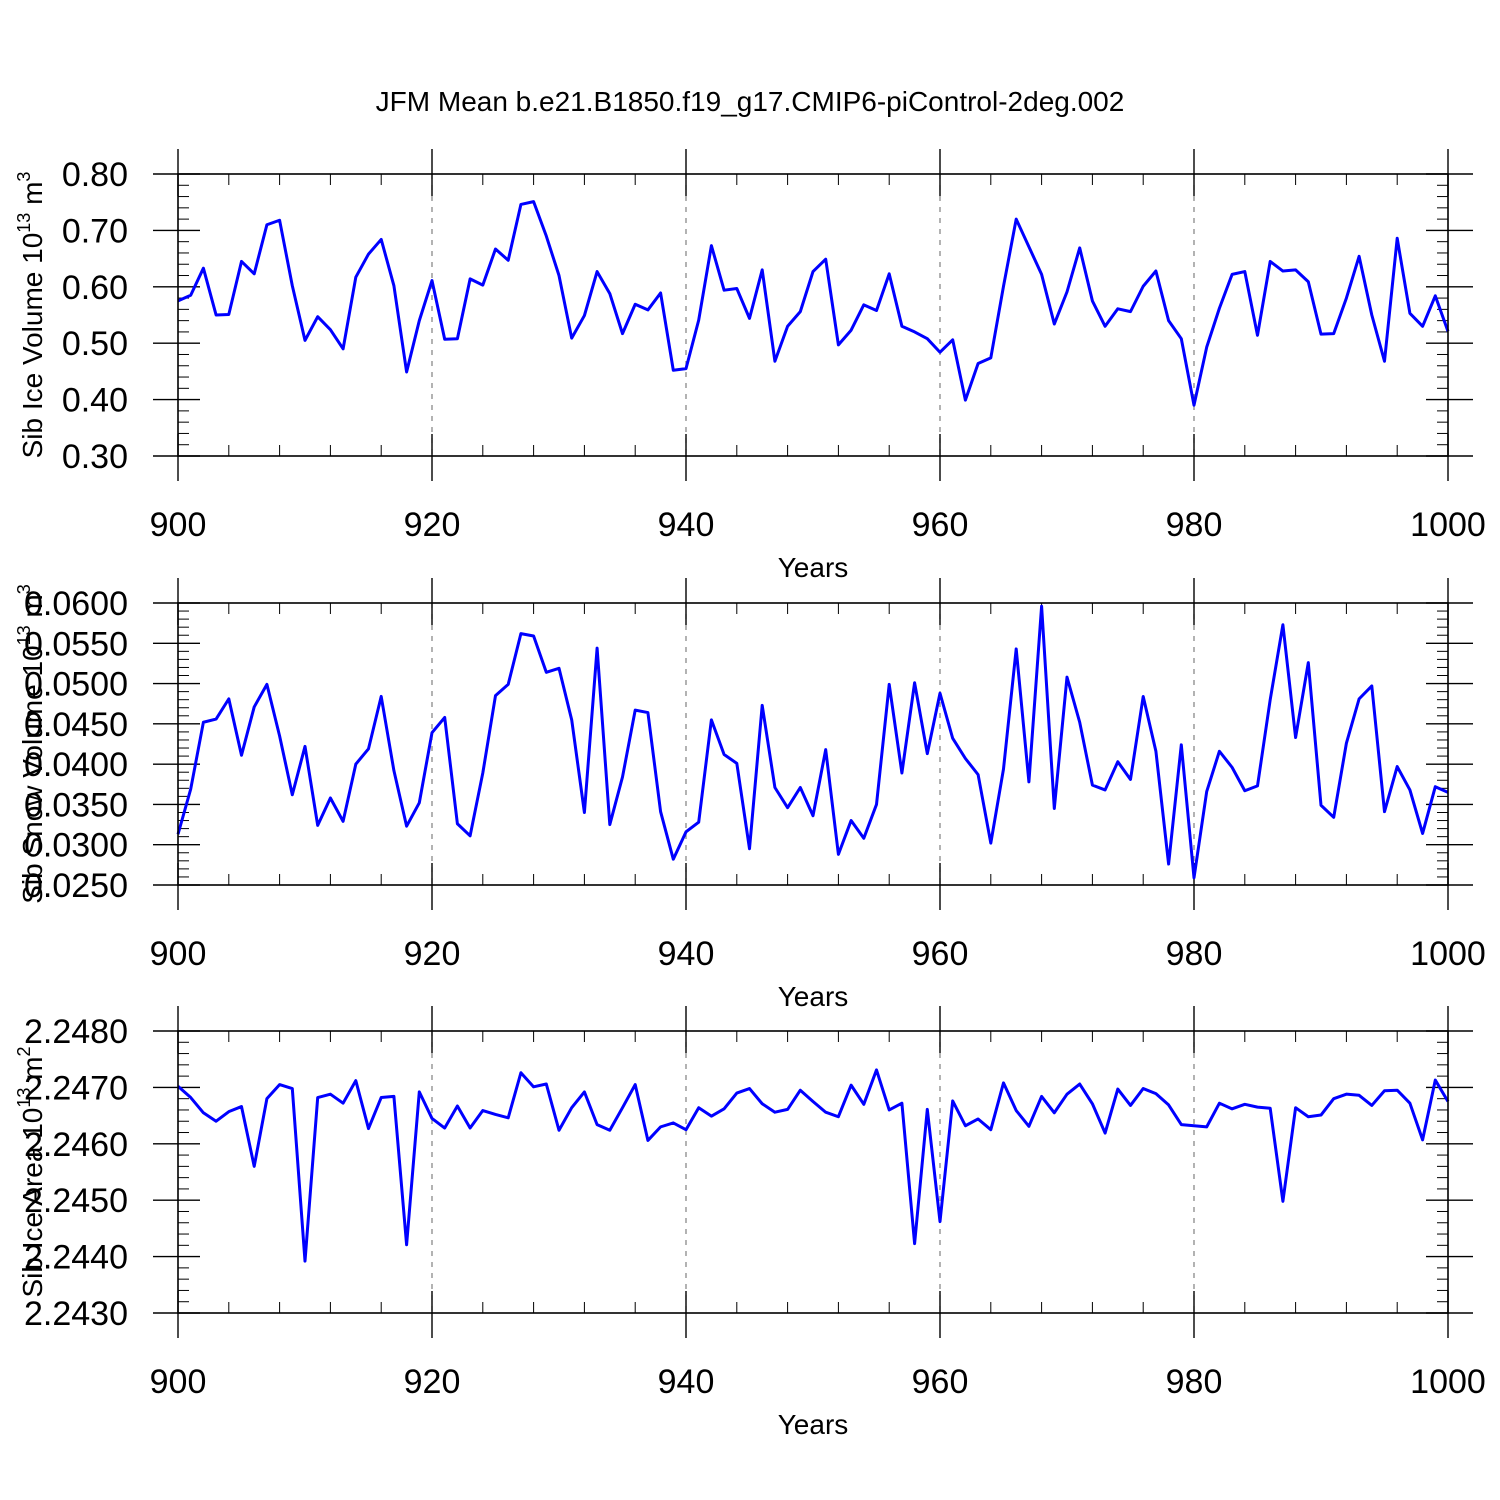 This screenshot has width=1500, height=1500. Describe the element at coordinates (76, 1258) in the screenshot. I see `ice-area-y-tick-label: 2.2440` at that location.